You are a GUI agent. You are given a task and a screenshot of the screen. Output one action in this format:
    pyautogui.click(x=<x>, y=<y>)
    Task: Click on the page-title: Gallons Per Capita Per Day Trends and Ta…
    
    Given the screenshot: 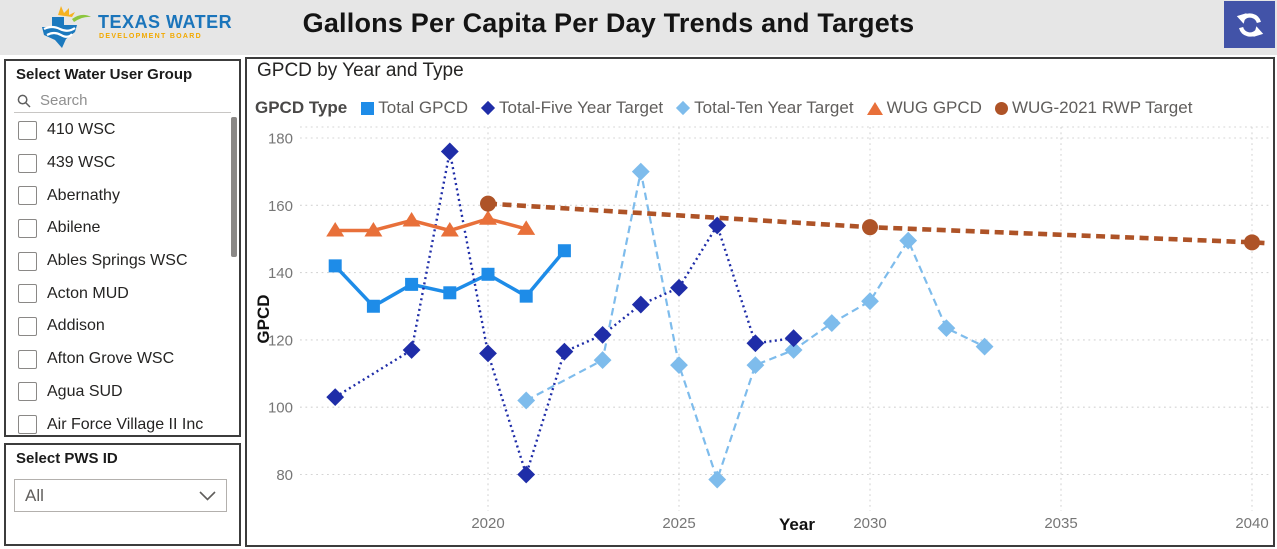 What is the action you would take?
    pyautogui.click(x=608, y=23)
    